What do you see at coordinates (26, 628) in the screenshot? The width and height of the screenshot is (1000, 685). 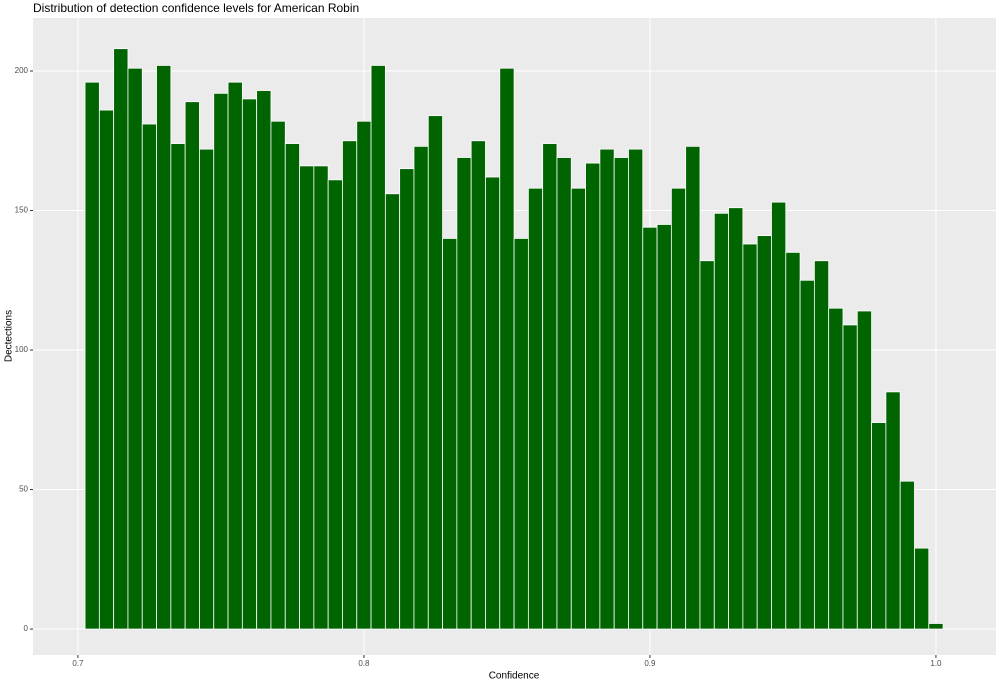 I see `y-tick-label: 0` at bounding box center [26, 628].